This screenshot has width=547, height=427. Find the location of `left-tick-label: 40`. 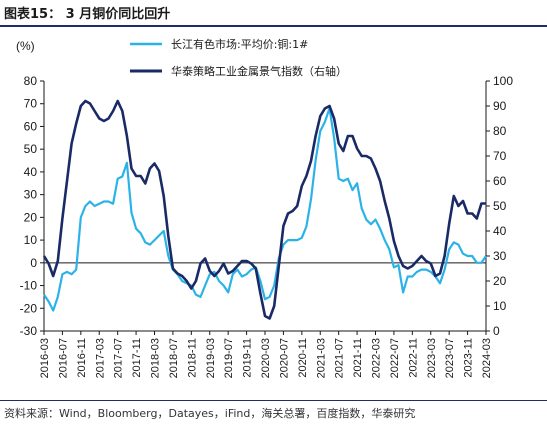

left-tick-label: 40 is located at coordinates (31, 172).